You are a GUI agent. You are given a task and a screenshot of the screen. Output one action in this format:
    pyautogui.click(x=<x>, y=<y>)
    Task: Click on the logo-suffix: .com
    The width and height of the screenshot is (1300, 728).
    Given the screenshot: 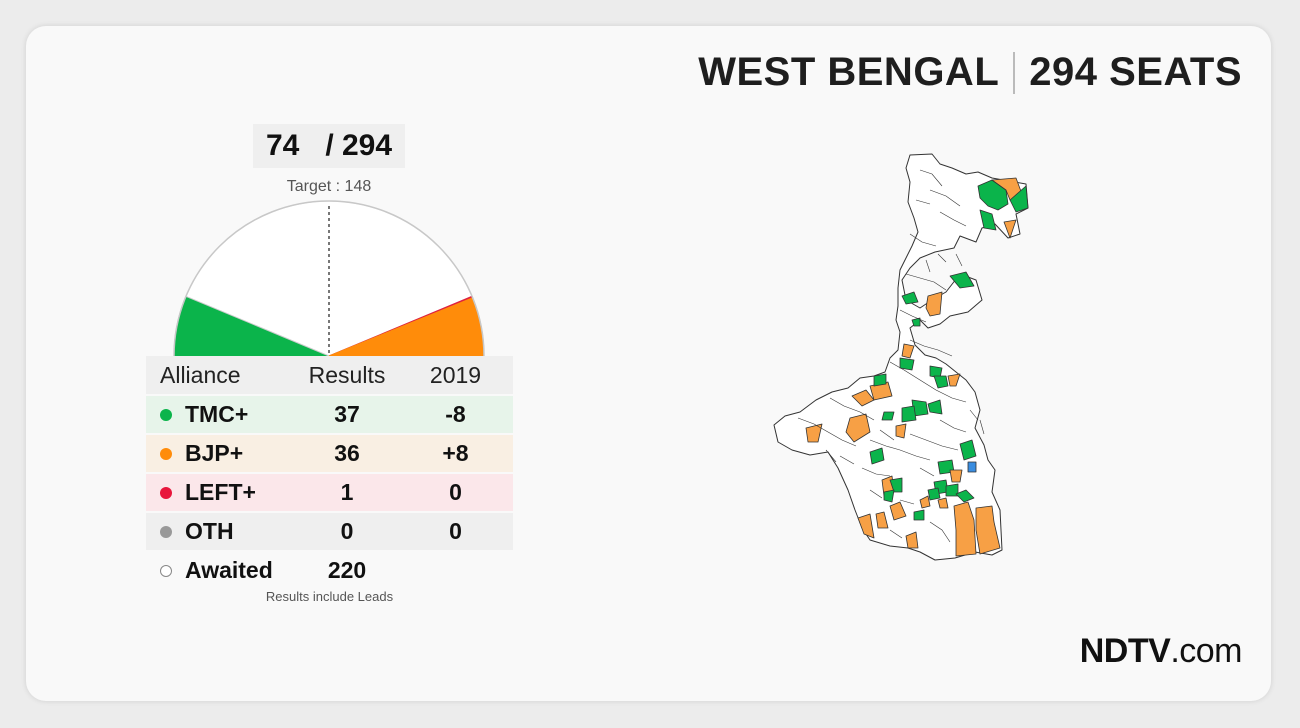 What is the action you would take?
    pyautogui.click(x=1206, y=651)
    